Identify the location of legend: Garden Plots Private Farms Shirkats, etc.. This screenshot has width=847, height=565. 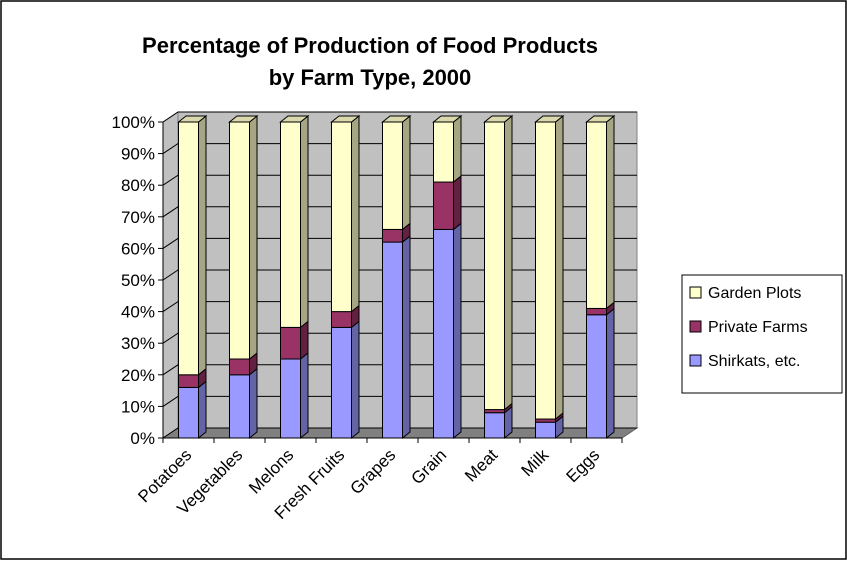
(762, 334).